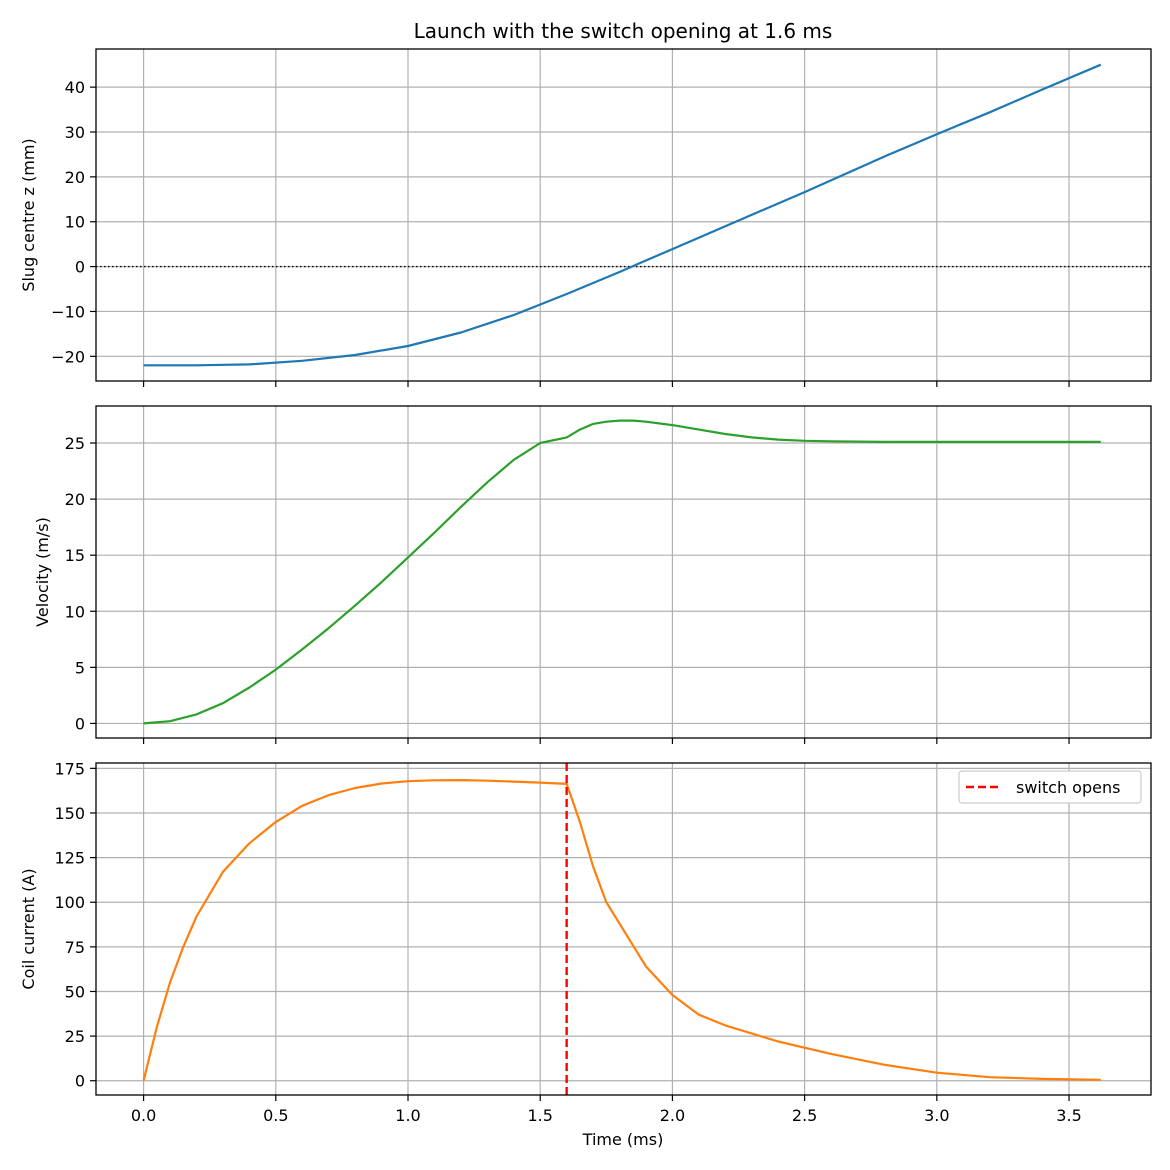  What do you see at coordinates (68, 311) in the screenshot?
I see `y-tick-label: −10` at bounding box center [68, 311].